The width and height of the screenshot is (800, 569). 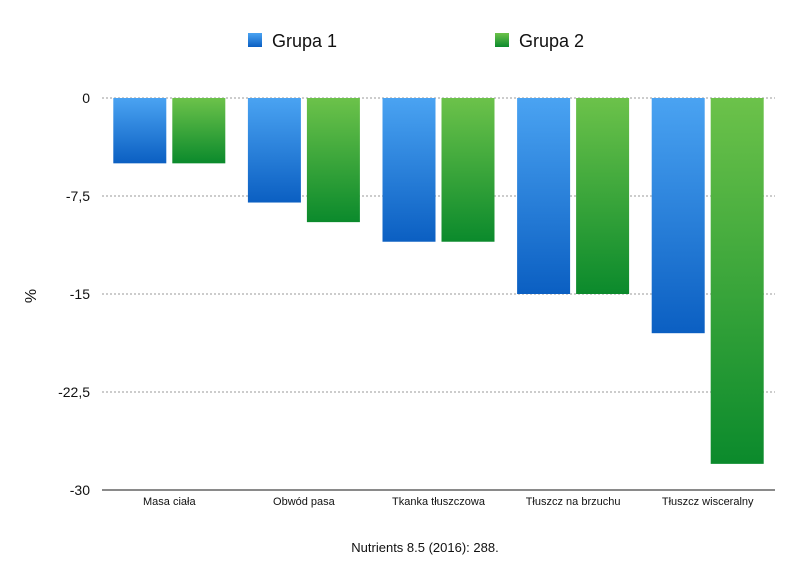 I want to click on y-tick-label: -30, so click(x=80, y=490).